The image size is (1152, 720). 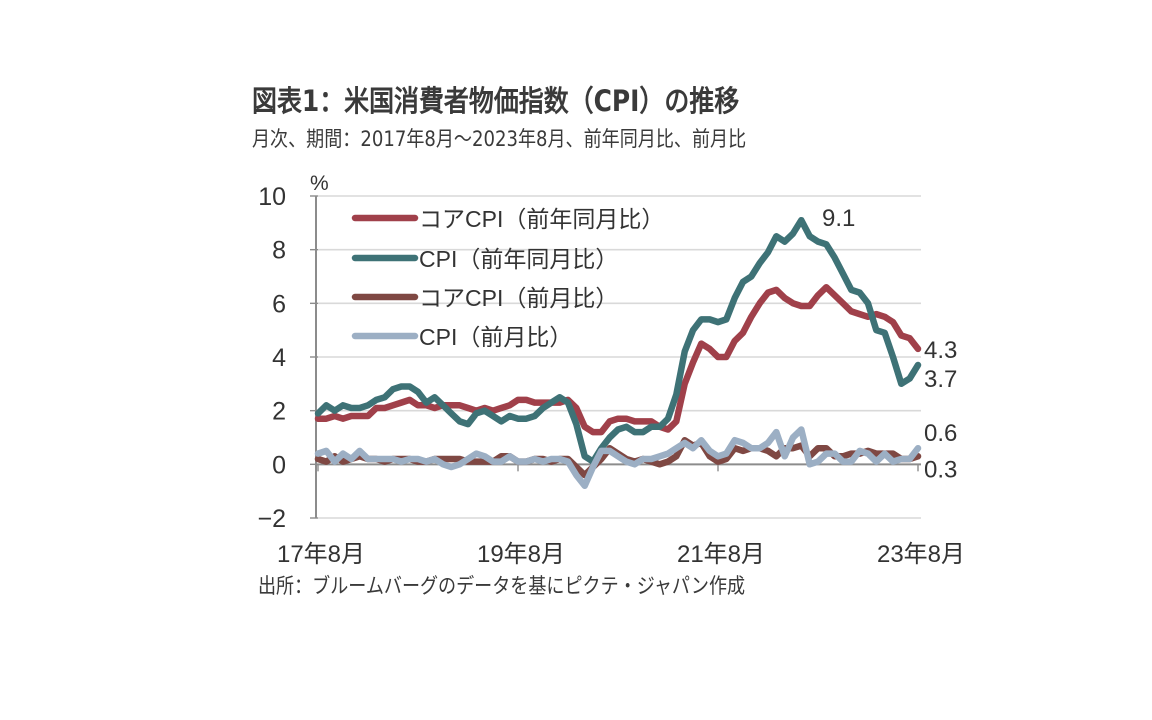 I want to click on legend-label: CPI（前月比）, so click(x=495, y=337).